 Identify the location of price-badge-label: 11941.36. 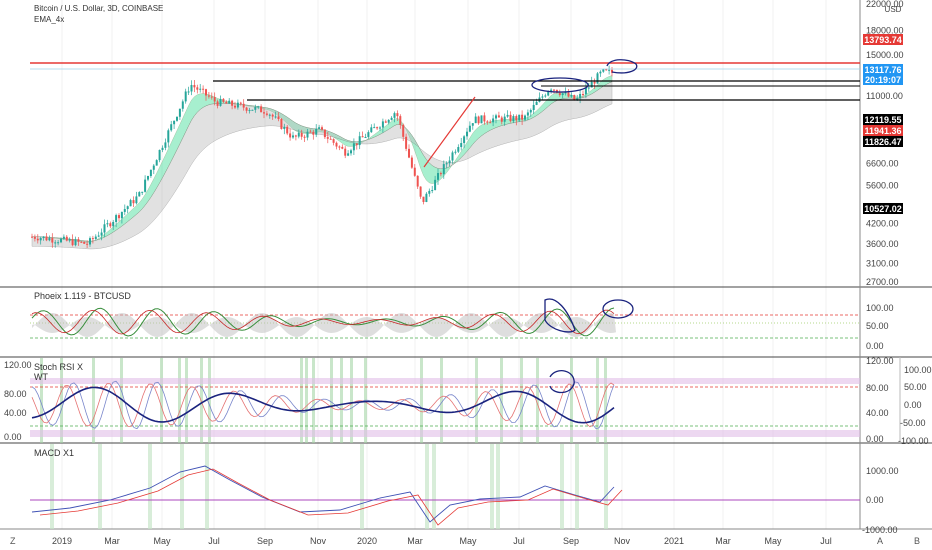
(882, 131).